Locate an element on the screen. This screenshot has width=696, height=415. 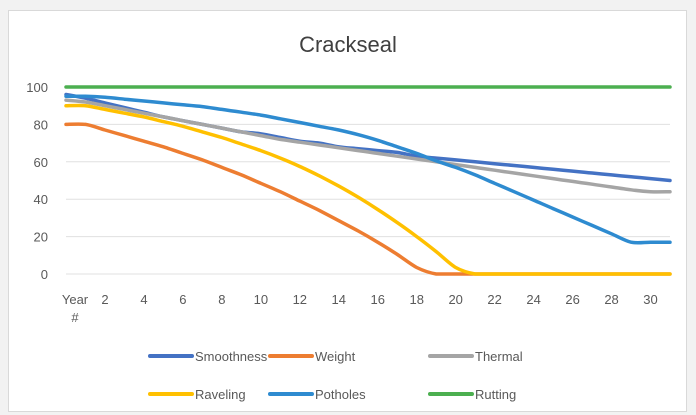
x-tick-label: 4 is located at coordinates (143, 299).